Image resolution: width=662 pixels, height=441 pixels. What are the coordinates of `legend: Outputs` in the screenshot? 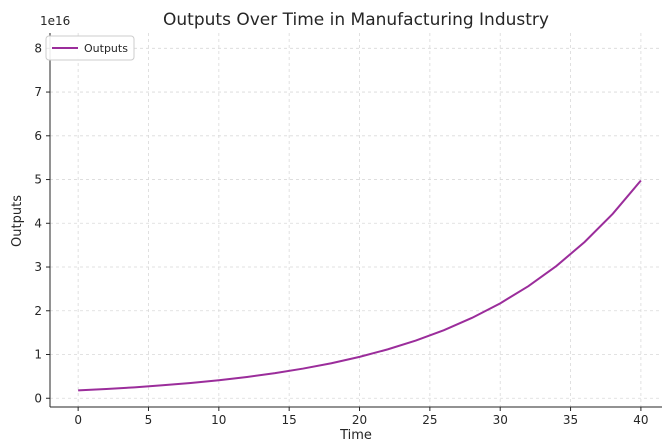 It's located at (90, 48).